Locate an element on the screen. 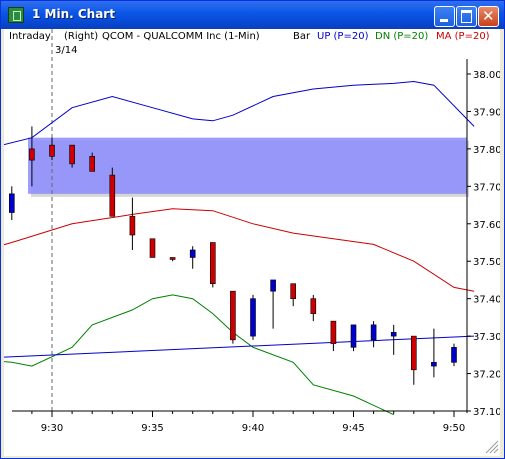  close-button: ✕ is located at coordinates (488, 16).